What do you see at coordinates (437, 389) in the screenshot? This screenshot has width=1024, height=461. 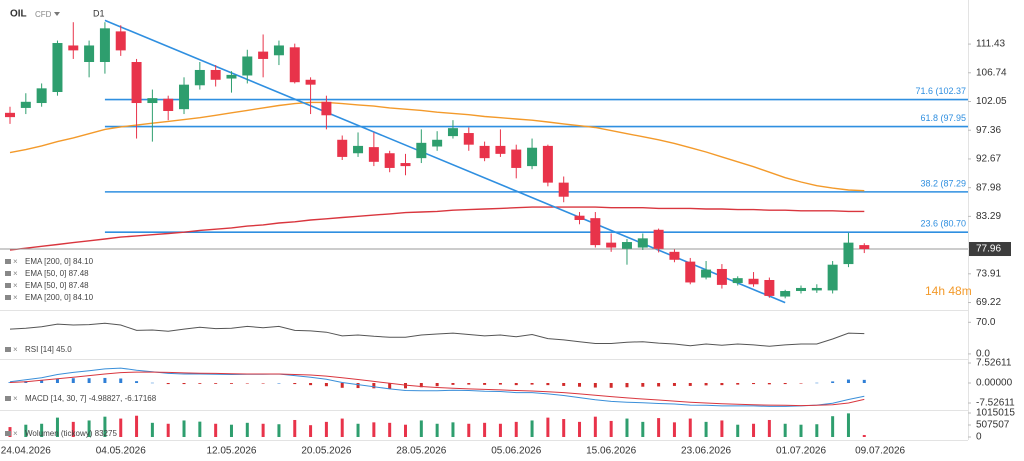 I see `macd-line` at bounding box center [437, 389].